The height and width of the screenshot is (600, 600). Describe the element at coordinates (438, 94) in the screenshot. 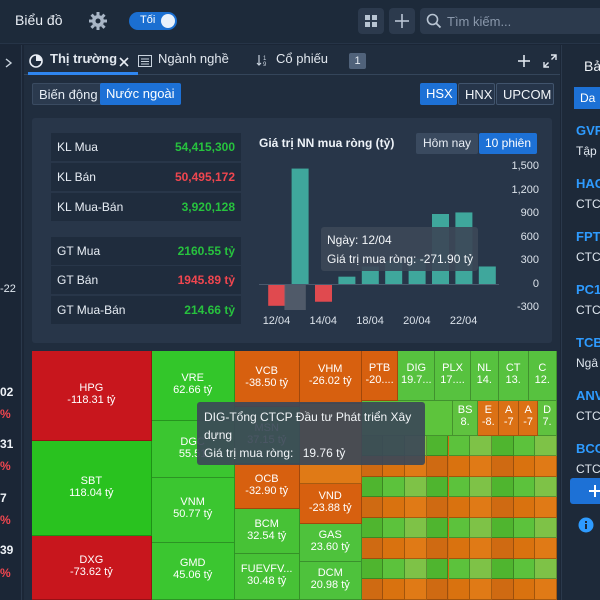

I see `exchange-hsx-button: HSX` at that location.